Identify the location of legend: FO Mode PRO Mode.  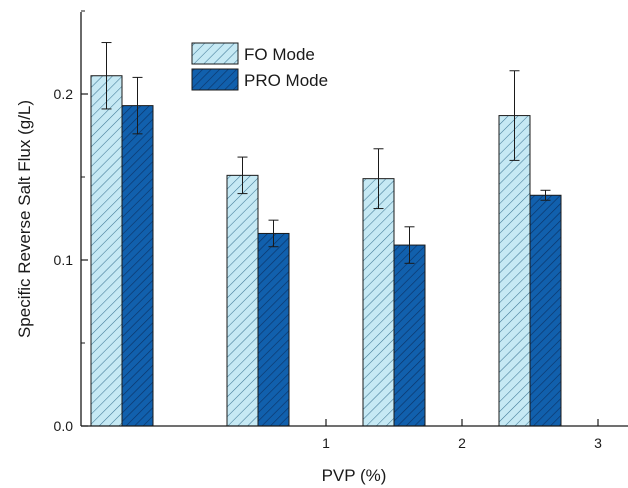
(259, 66).